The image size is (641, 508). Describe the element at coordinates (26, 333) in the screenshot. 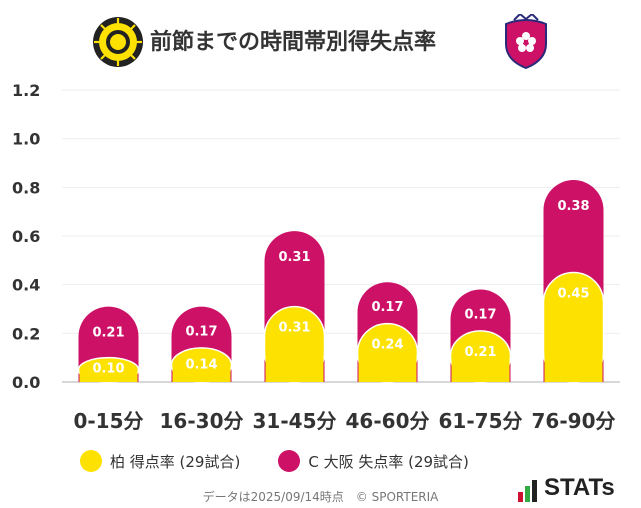

I see `y-tick-label: 0.2` at that location.